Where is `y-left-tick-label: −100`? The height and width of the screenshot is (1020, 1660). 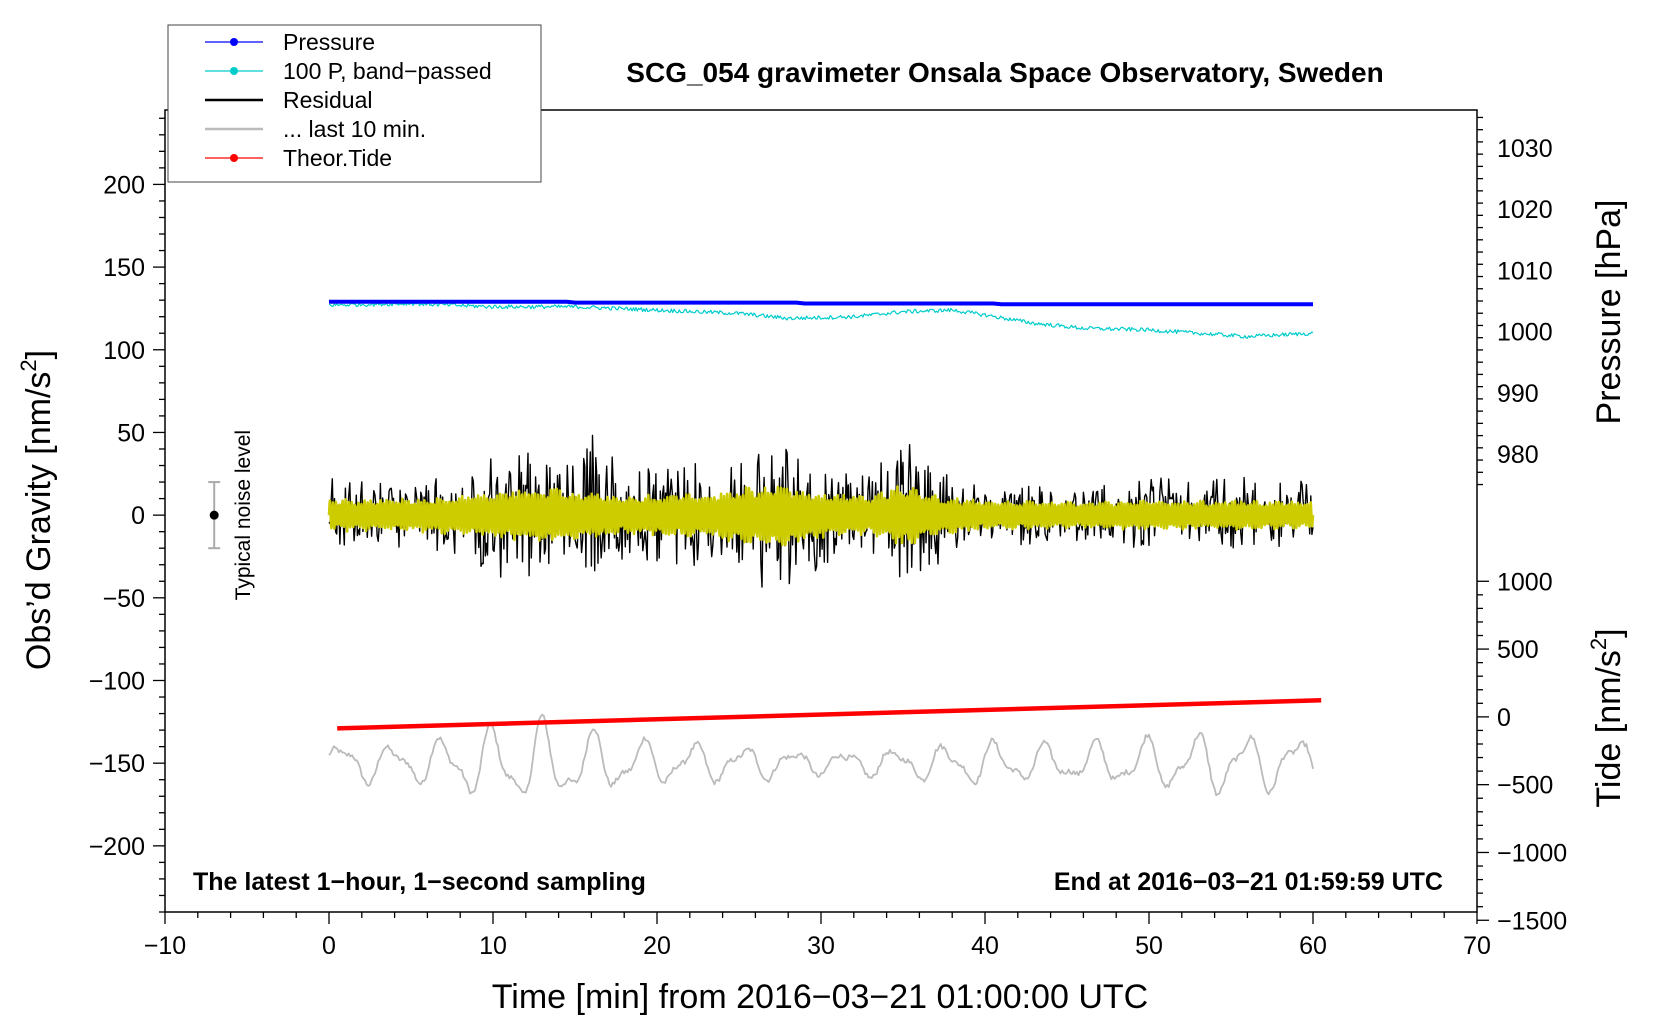 y-left-tick-label: −100 is located at coordinates (117, 681).